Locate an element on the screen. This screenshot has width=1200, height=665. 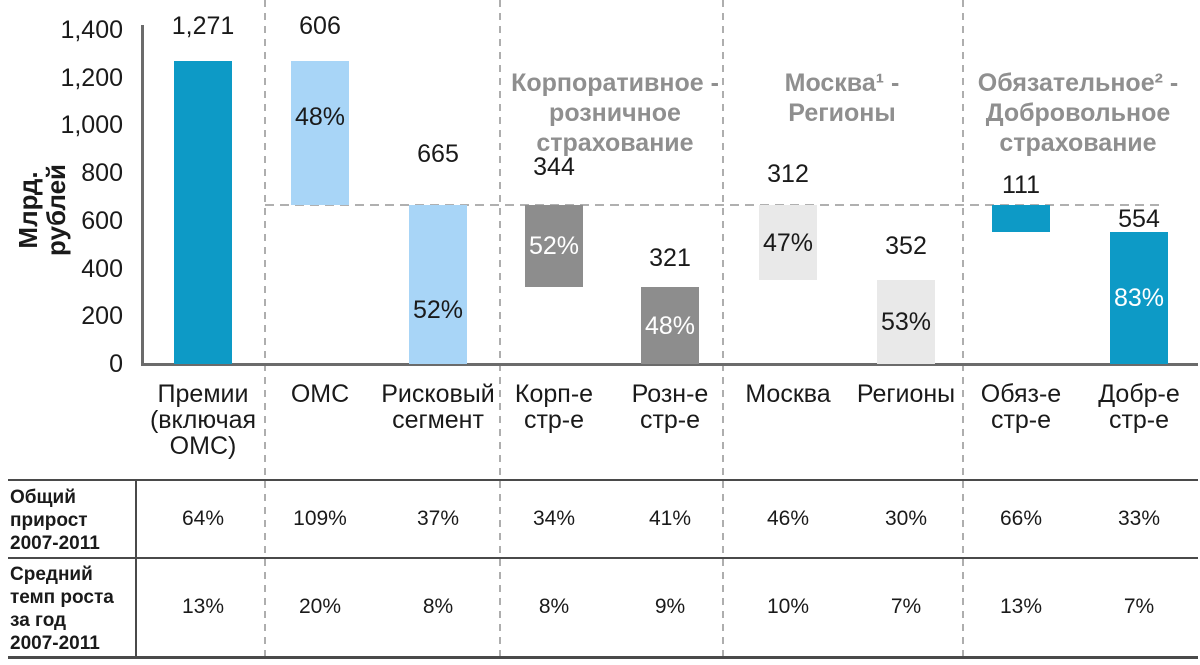
bar-percent-label: 83% is located at coordinates (1139, 297).